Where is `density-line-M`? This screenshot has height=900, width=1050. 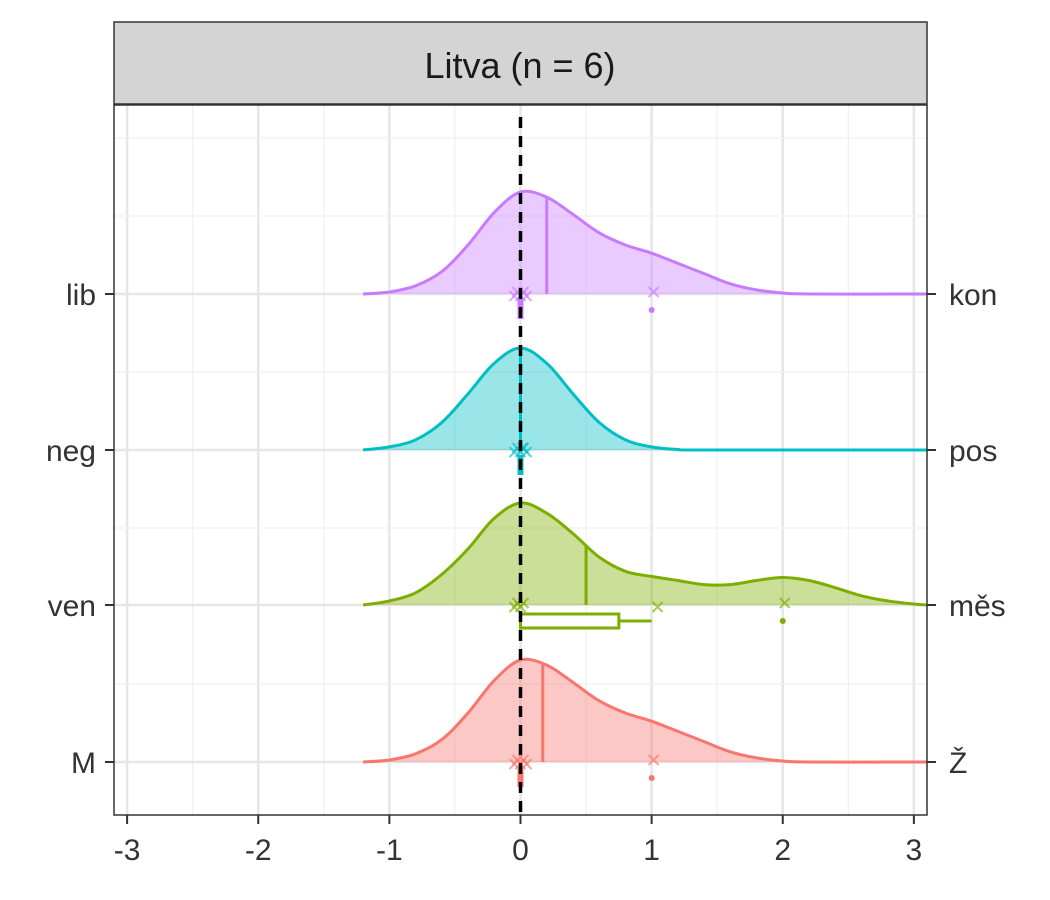 density-line-M is located at coordinates (645, 710).